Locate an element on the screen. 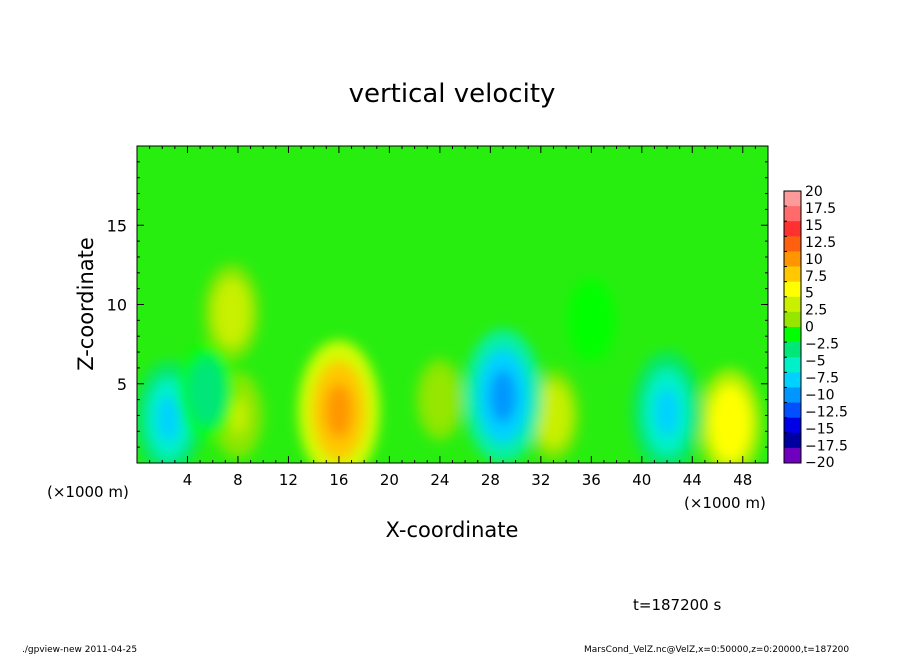  colorbar-label: −2.5 is located at coordinates (822, 345).